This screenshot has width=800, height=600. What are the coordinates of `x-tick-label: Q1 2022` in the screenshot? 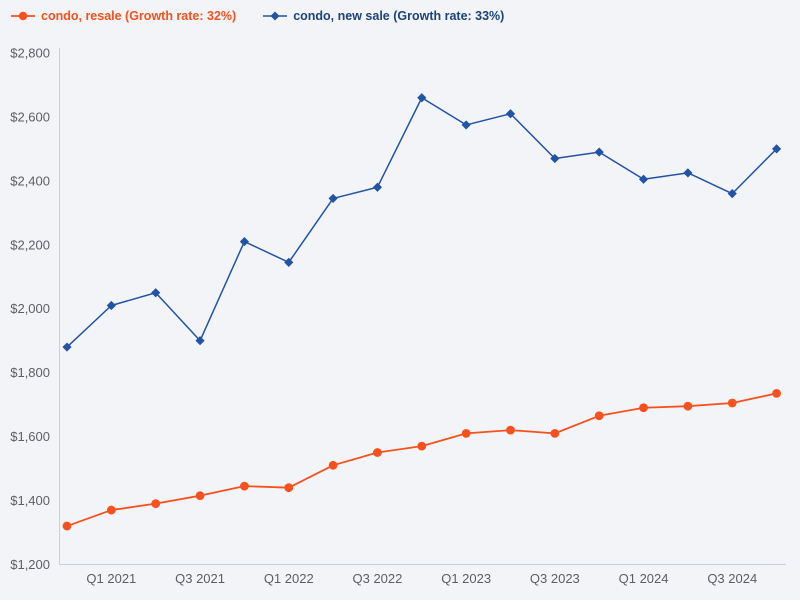 It's located at (289, 578).